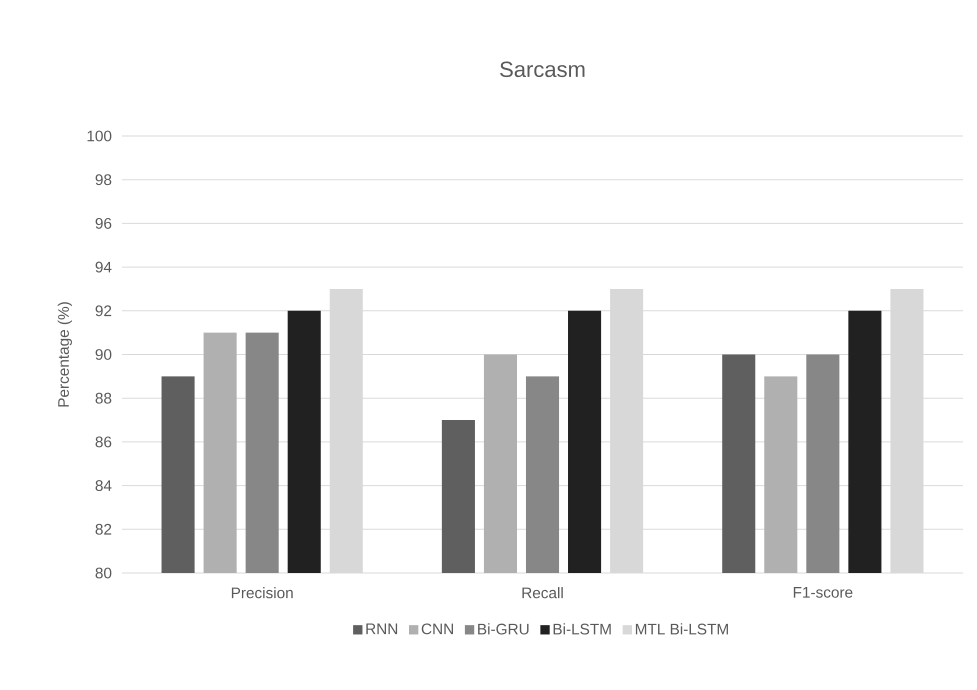 This screenshot has width=977, height=690. I want to click on y-tick-label: 90, so click(104, 354).